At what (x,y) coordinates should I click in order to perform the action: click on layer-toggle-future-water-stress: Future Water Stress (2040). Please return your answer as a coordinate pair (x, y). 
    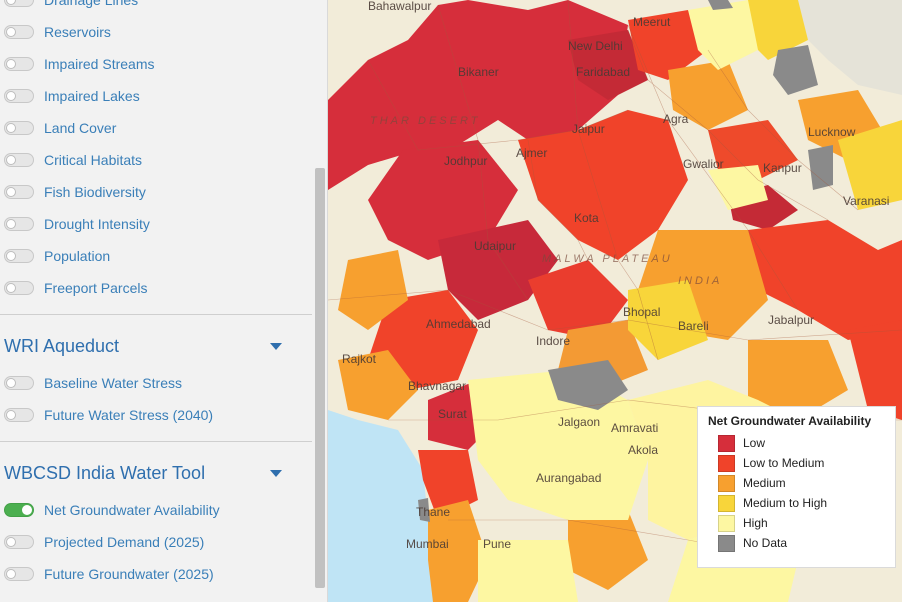
    Looking at the image, I should click on (156, 415).